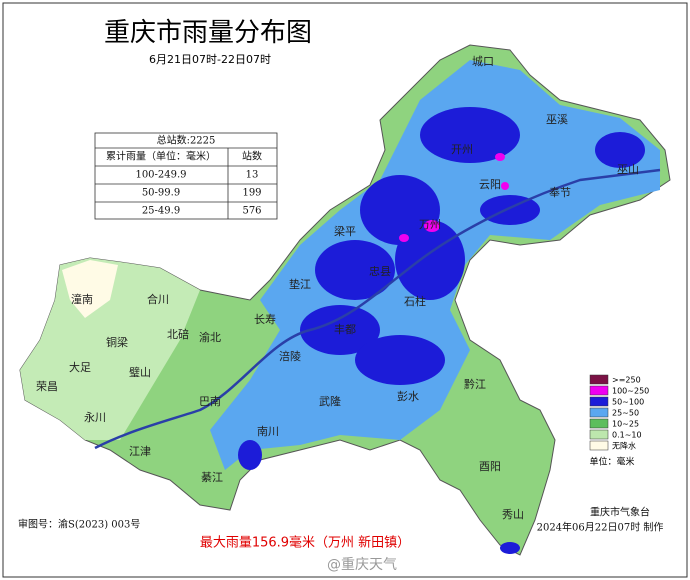  What do you see at coordinates (140, 372) in the screenshot?
I see `district-label: 璧山` at bounding box center [140, 372].